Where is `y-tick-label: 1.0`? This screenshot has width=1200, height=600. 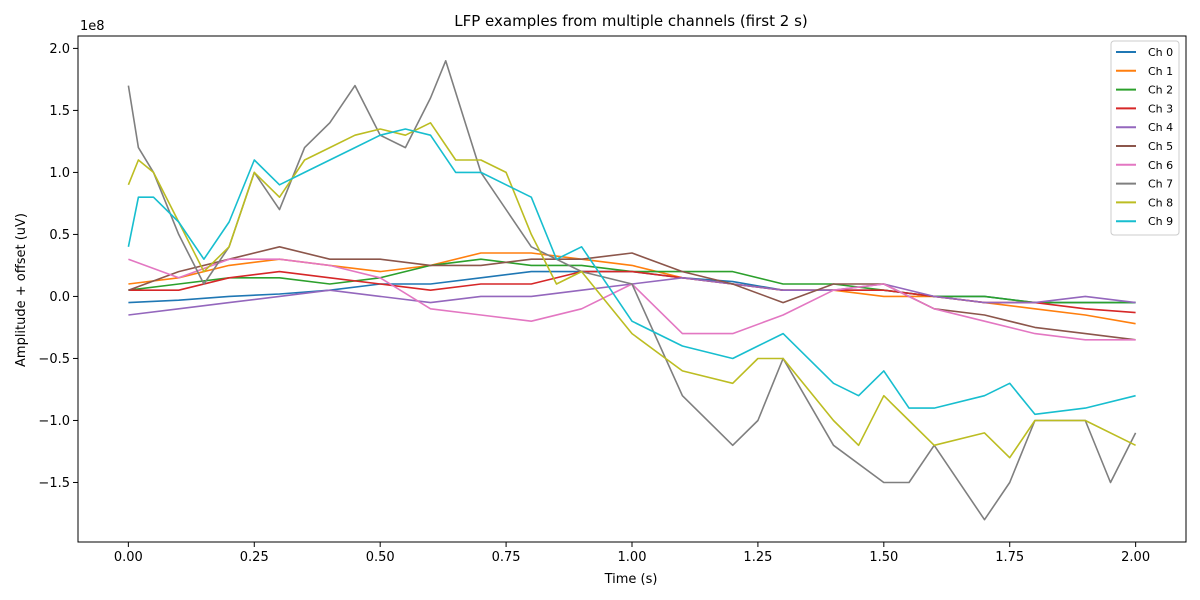
y-tick-label: 1.0 is located at coordinates (59, 173).